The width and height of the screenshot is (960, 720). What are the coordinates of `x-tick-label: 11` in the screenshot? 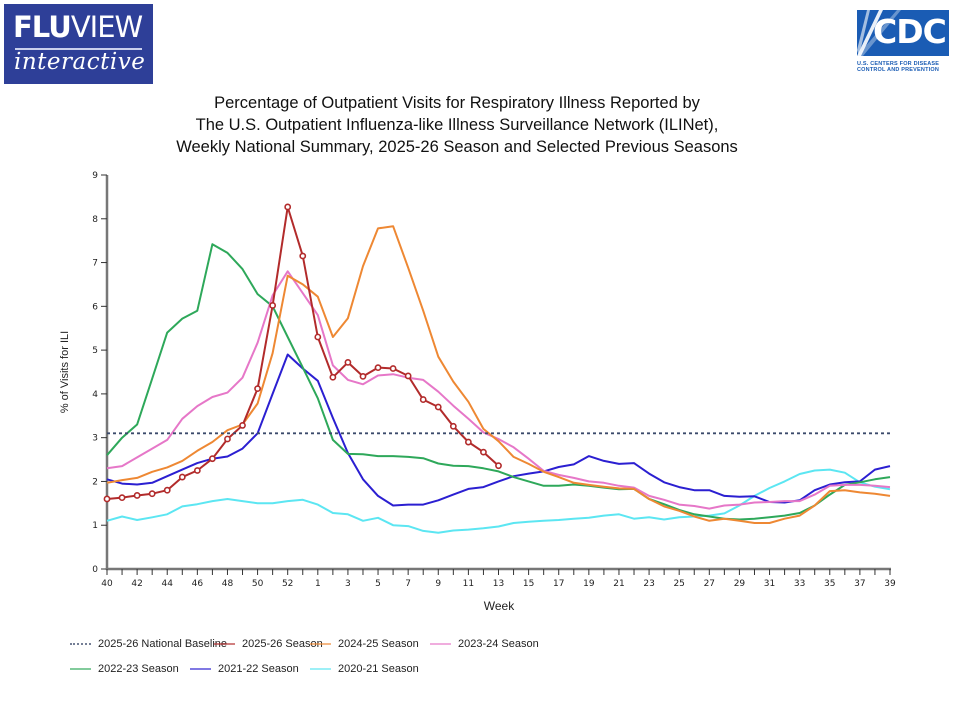 It's located at (468, 584).